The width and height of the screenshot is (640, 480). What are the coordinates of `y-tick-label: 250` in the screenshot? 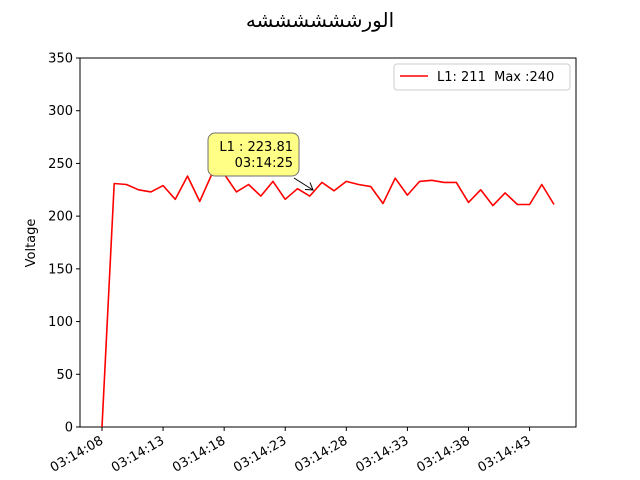 It's located at (60, 164).